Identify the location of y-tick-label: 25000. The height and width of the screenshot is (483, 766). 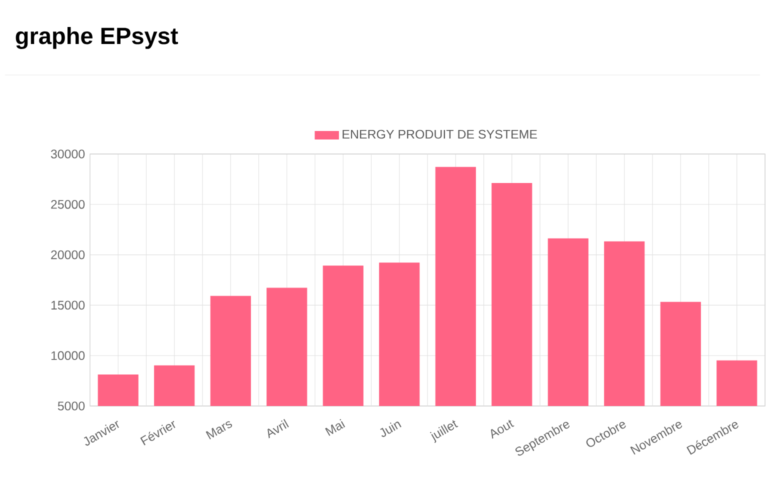
(68, 204).